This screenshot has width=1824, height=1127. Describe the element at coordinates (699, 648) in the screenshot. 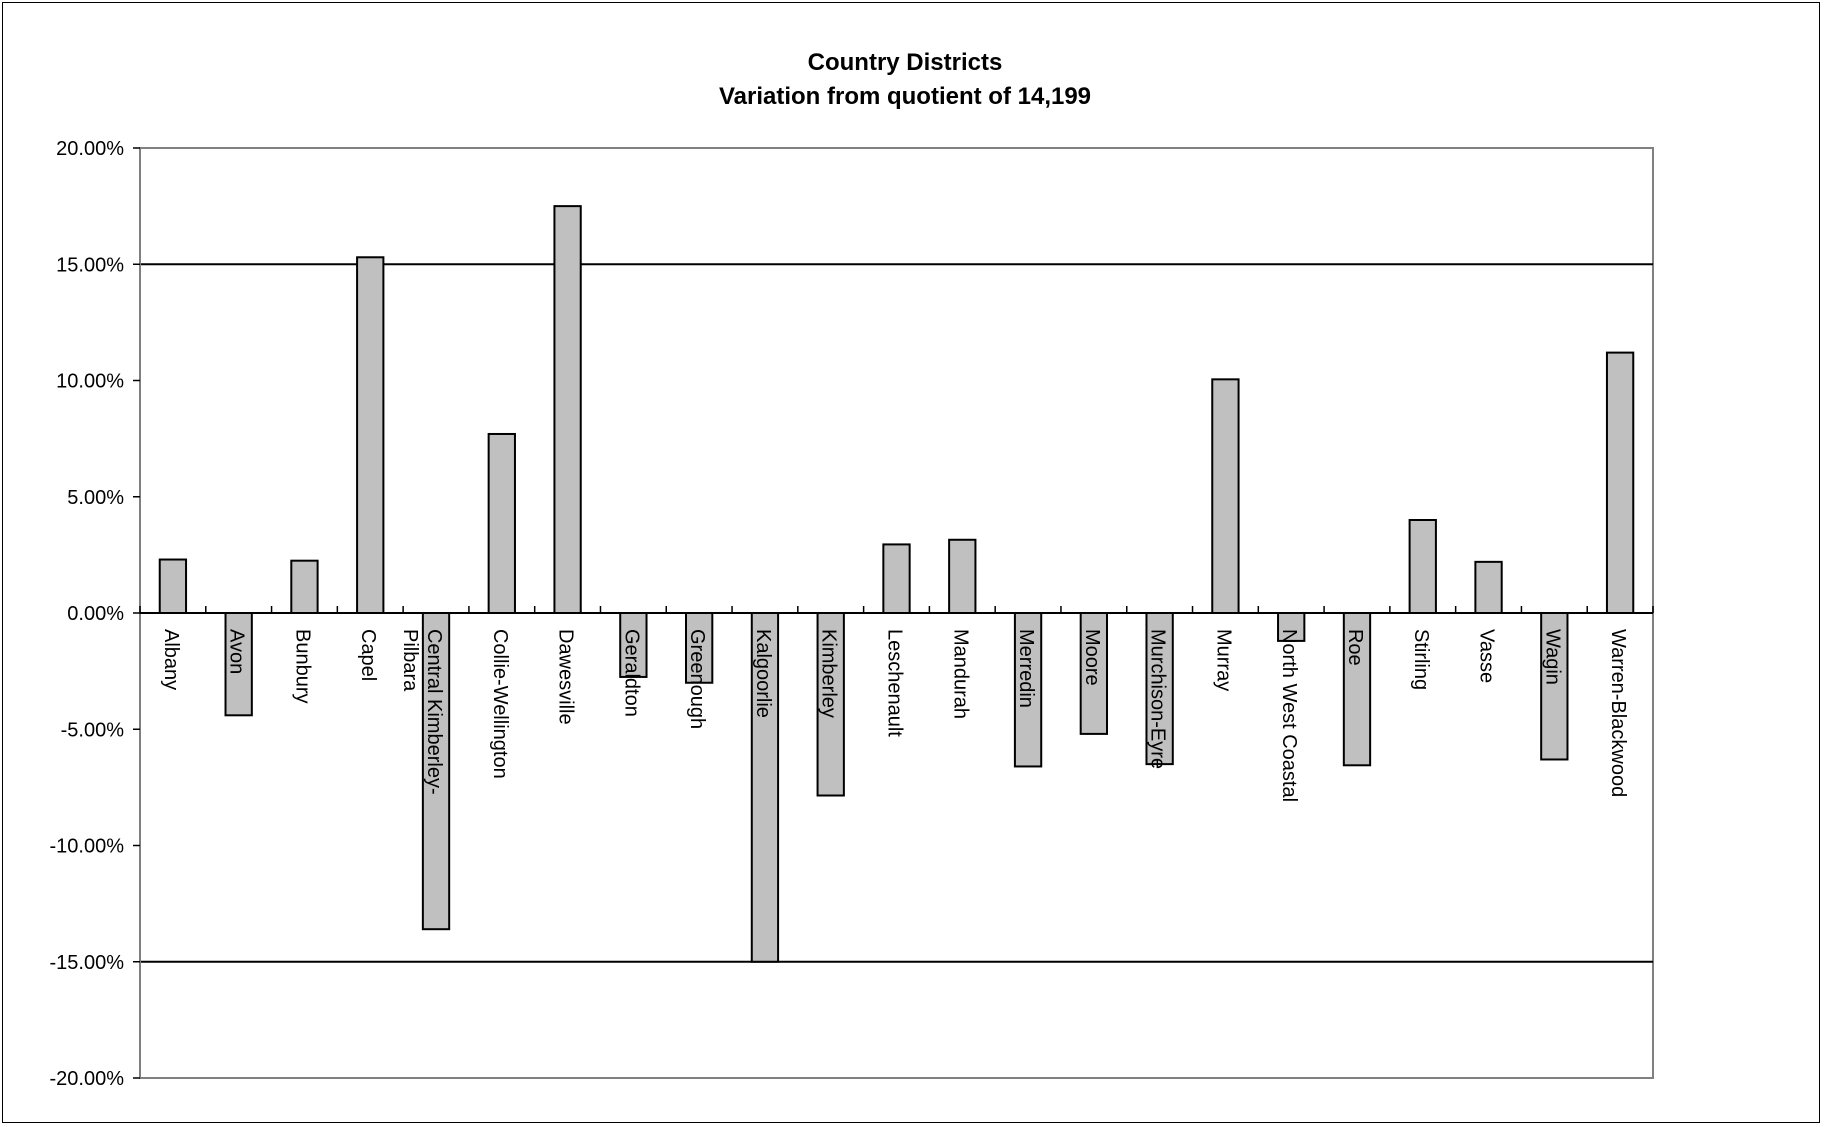

I see `bar-greenough` at that location.